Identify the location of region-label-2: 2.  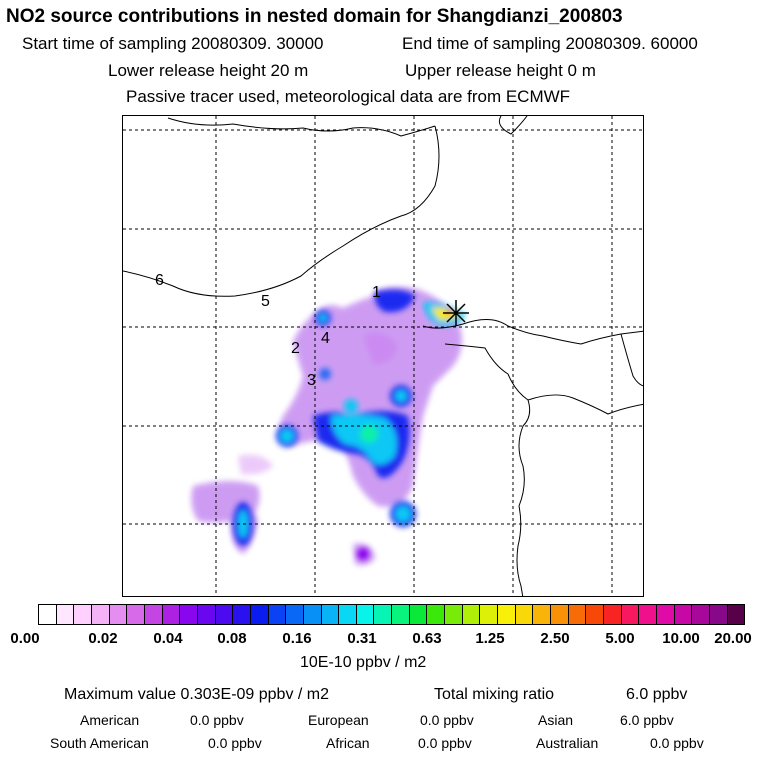
(295, 348).